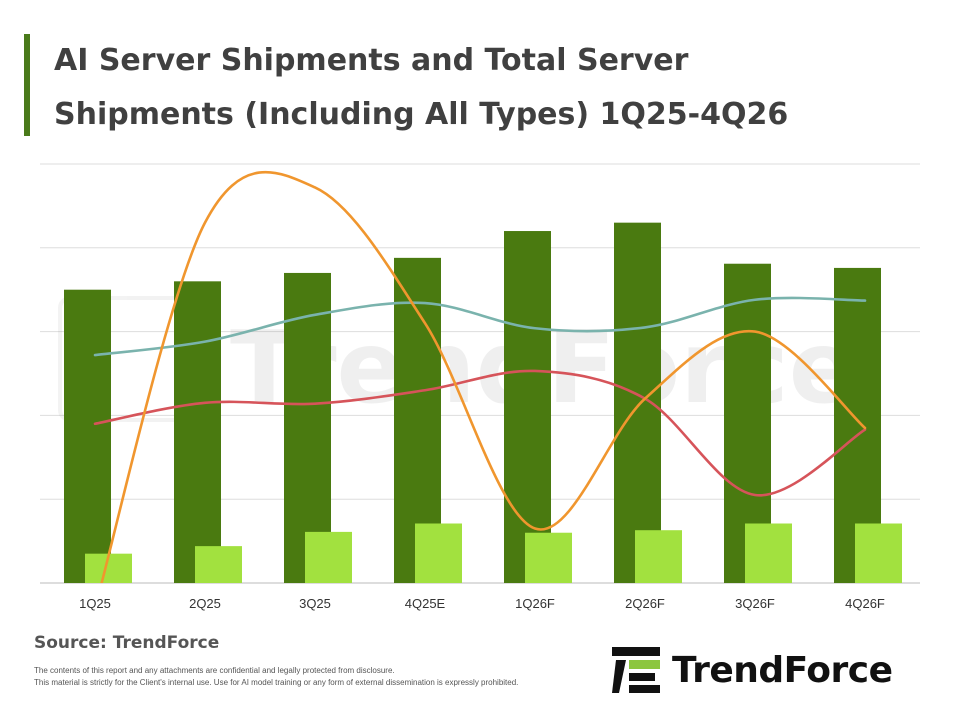 The width and height of the screenshot is (960, 720). Describe the element at coordinates (315, 603) in the screenshot. I see `x-tick-label: 3Q25` at that location.